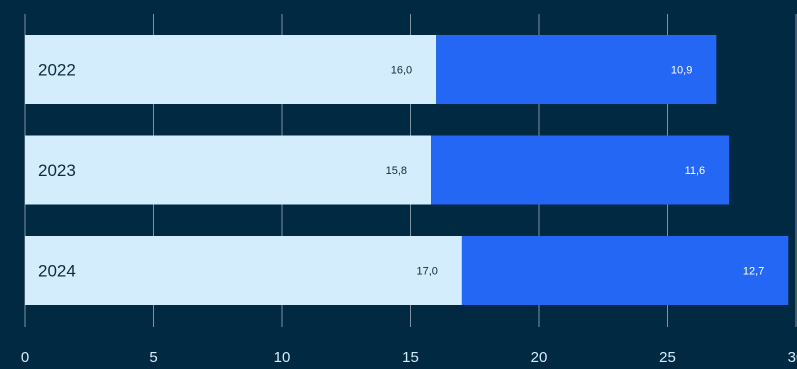  Describe the element at coordinates (792, 357) in the screenshot. I see `x-tick-label-30: 30` at that location.